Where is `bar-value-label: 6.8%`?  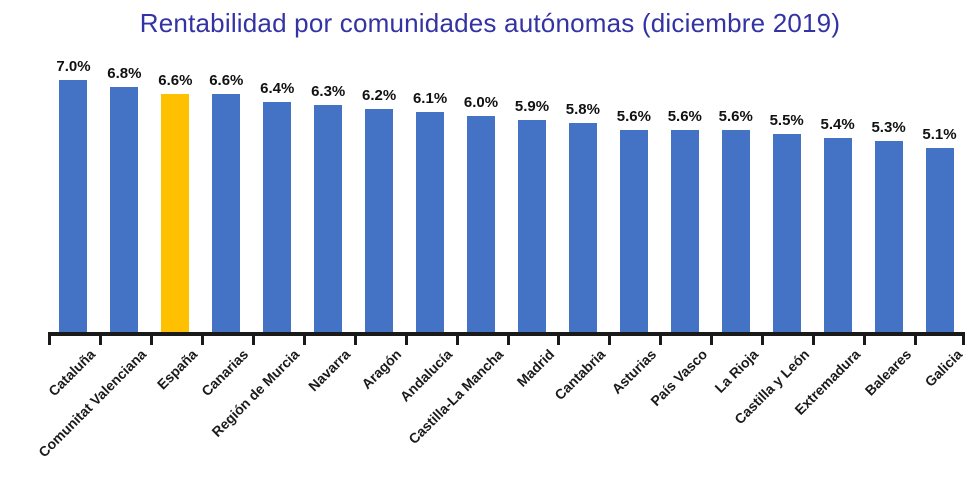
bar-value-label: 6.8% is located at coordinates (124, 73).